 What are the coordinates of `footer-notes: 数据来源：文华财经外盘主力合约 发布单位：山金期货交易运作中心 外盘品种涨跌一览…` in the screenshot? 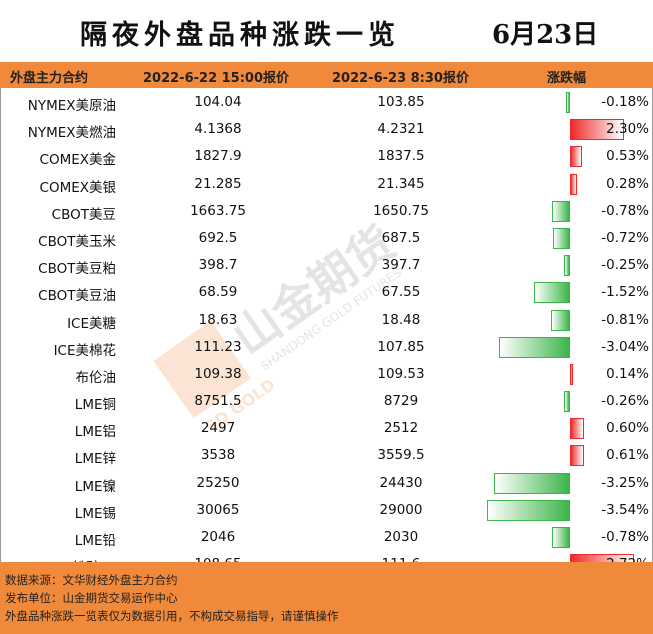 It's located at (326, 598).